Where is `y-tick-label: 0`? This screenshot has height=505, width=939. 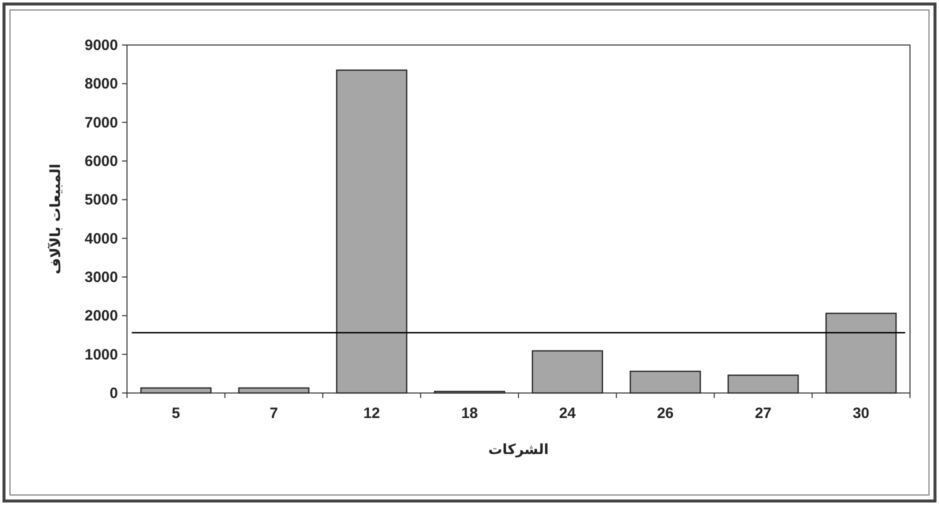
y-tick-label: 0 is located at coordinates (114, 393).